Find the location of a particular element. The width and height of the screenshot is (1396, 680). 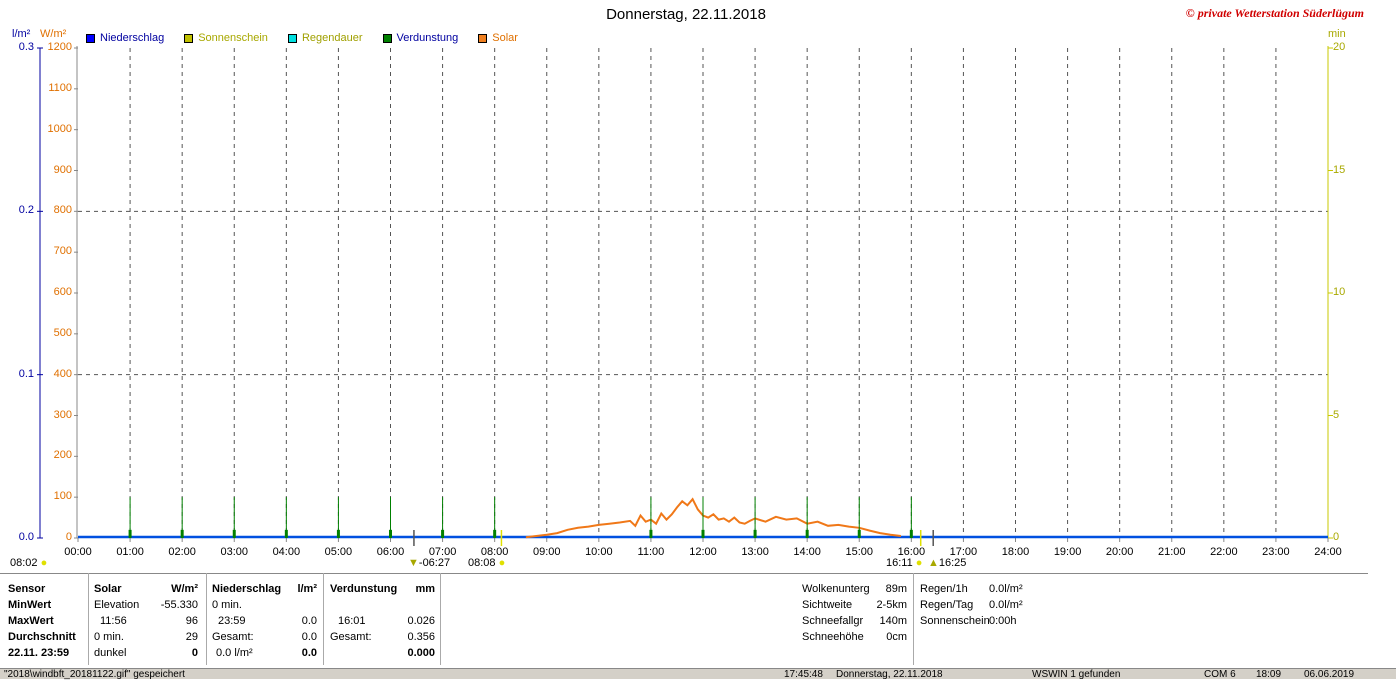

panel-verdunstung-label: Gesamt: is located at coordinates (351, 637).